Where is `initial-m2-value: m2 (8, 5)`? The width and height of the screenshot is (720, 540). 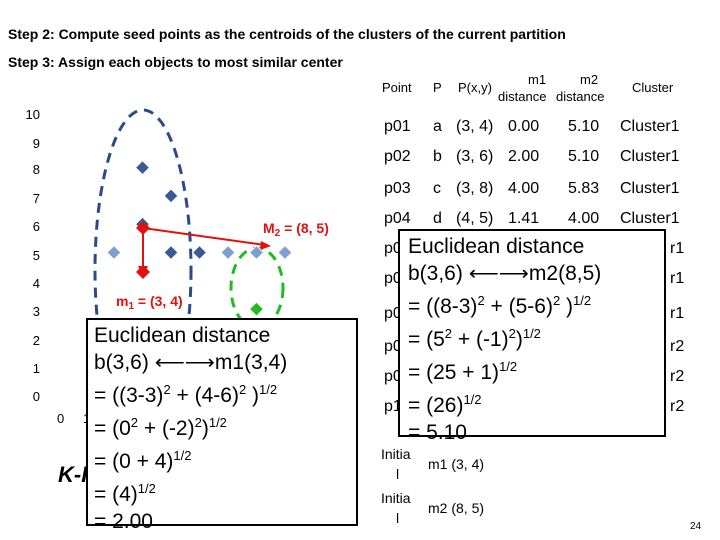 initial-m2-value: m2 (8, 5) is located at coordinates (456, 508).